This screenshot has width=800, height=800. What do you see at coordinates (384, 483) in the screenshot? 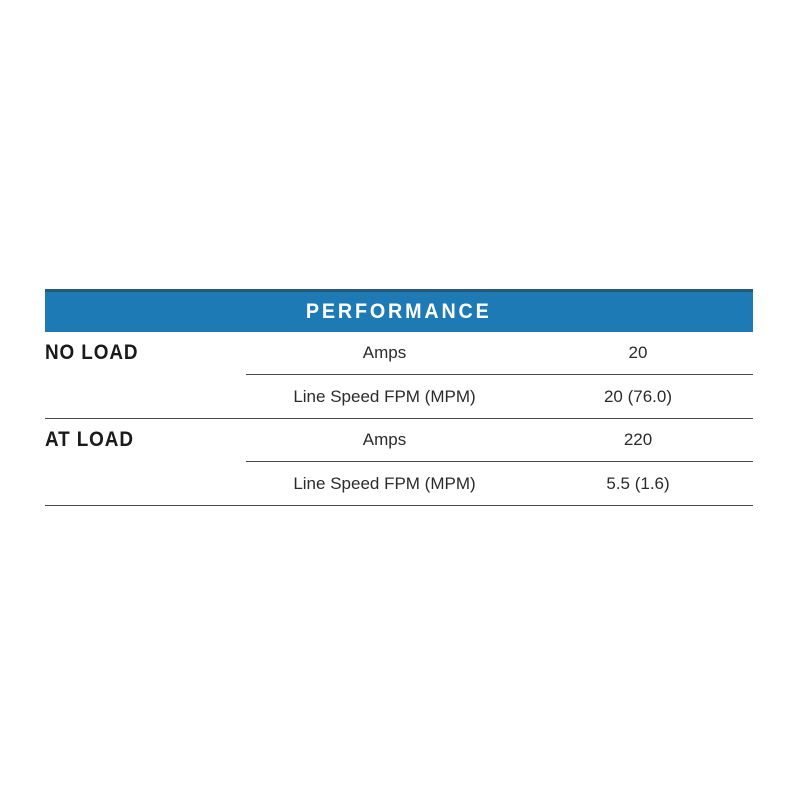
I see `param-cell-at-load-line-speed: Line Speed FPM (MPM)` at bounding box center [384, 483].